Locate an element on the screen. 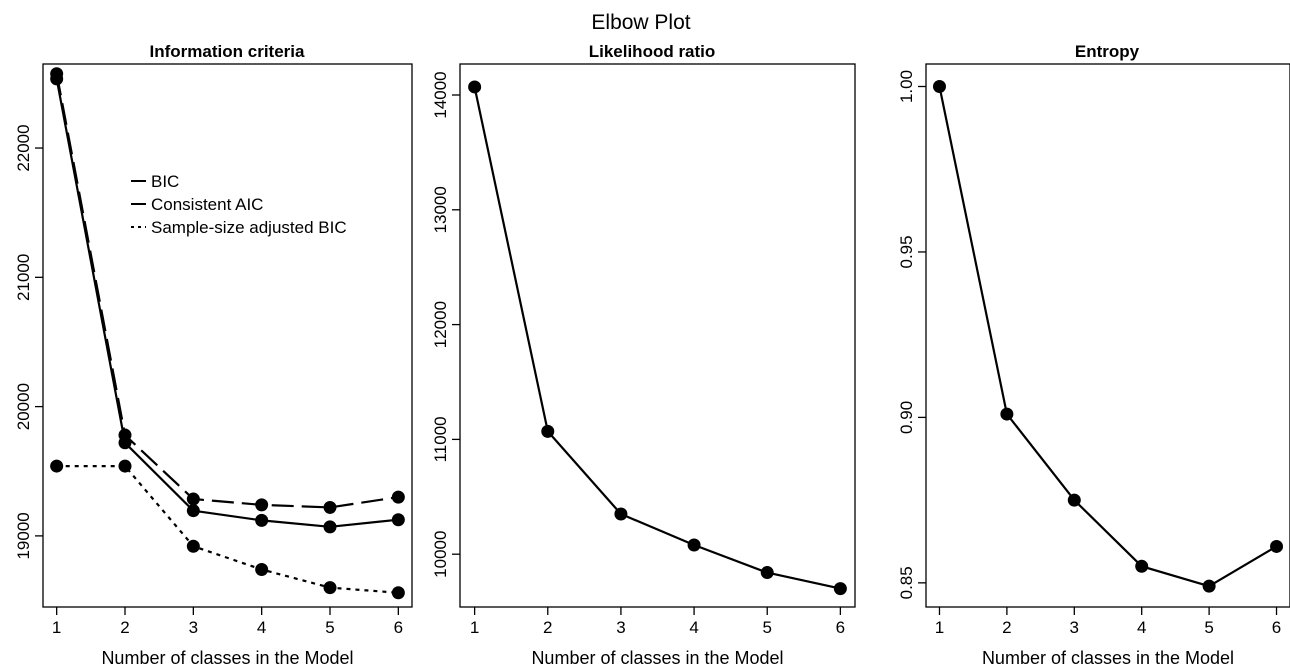 The width and height of the screenshot is (1290, 667). y-tick-label: 11000 is located at coordinates (440, 439).